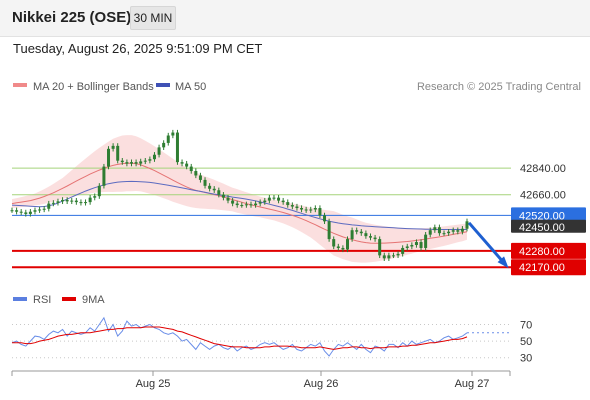  What do you see at coordinates (153, 384) in the screenshot?
I see `x-tick-label: Aug 25` at bounding box center [153, 384].